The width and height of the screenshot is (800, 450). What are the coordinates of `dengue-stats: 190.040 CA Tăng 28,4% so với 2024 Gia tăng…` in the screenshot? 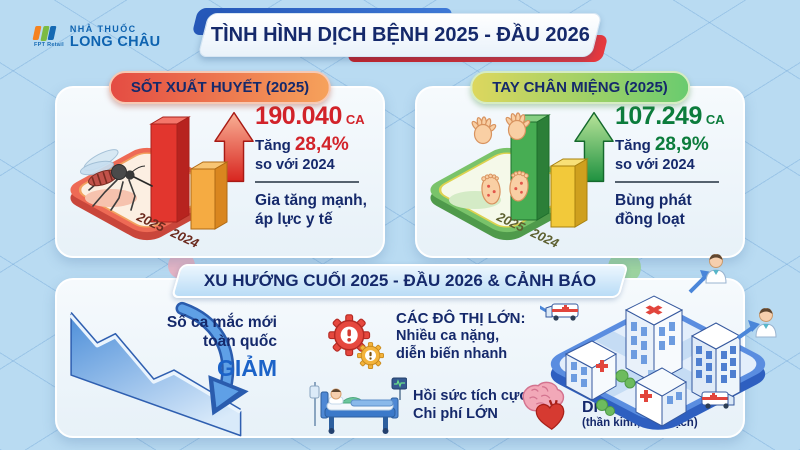 It's located at (311, 176).